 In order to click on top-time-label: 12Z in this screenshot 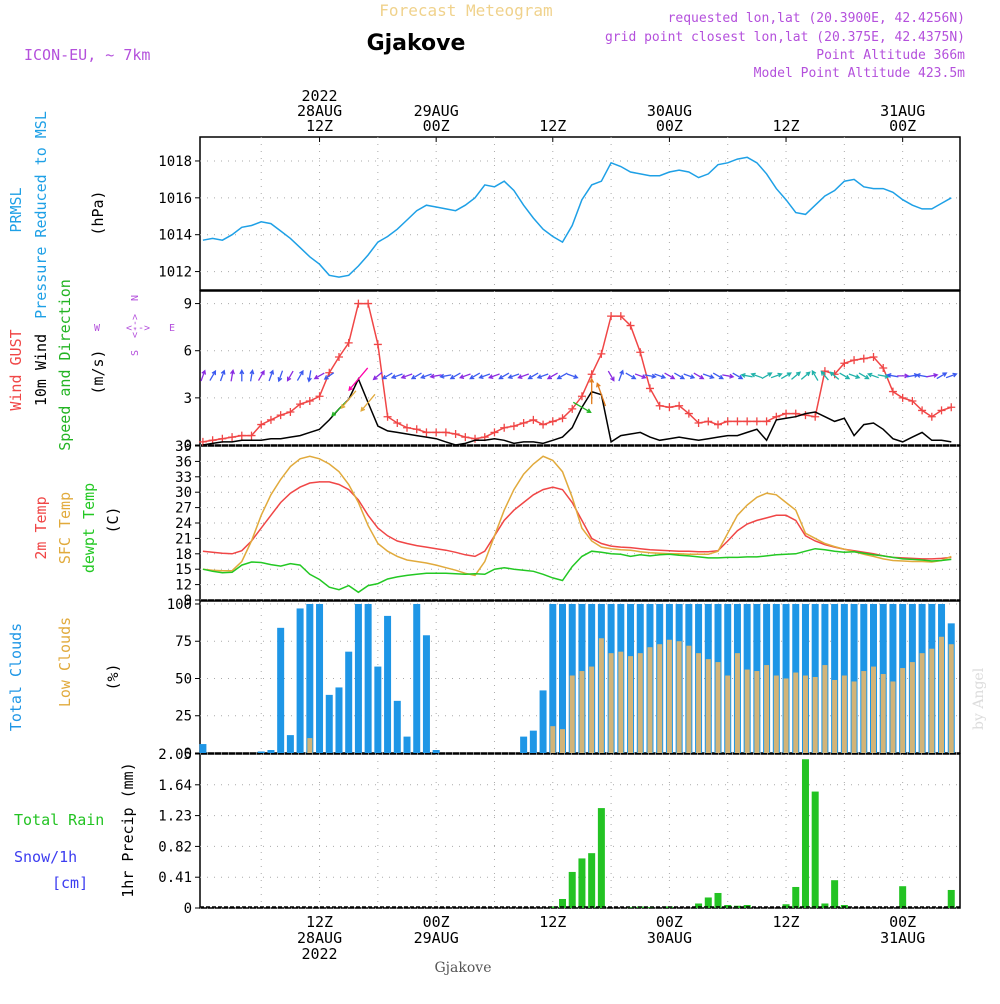, I will do `click(552, 126)`.